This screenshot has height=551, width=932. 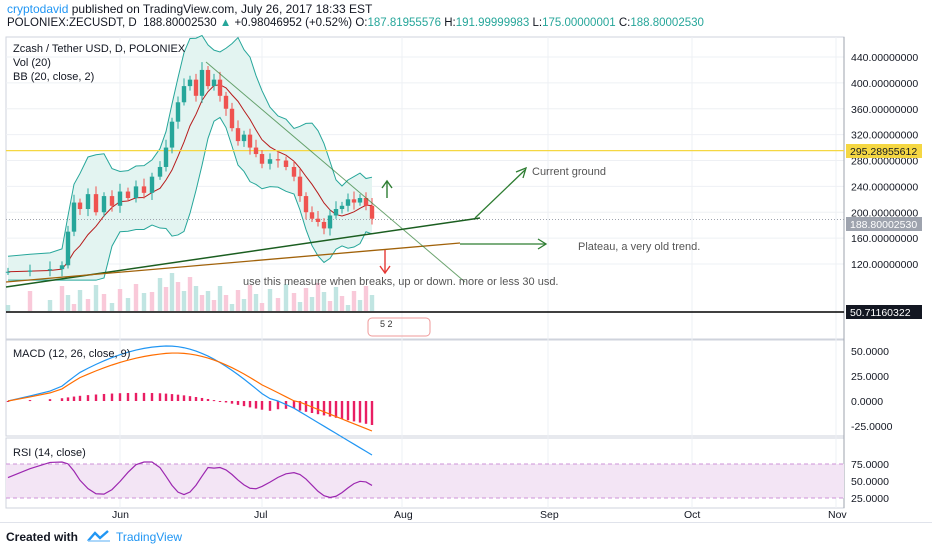 I want to click on author-link: cryptodavid, so click(x=38, y=9).